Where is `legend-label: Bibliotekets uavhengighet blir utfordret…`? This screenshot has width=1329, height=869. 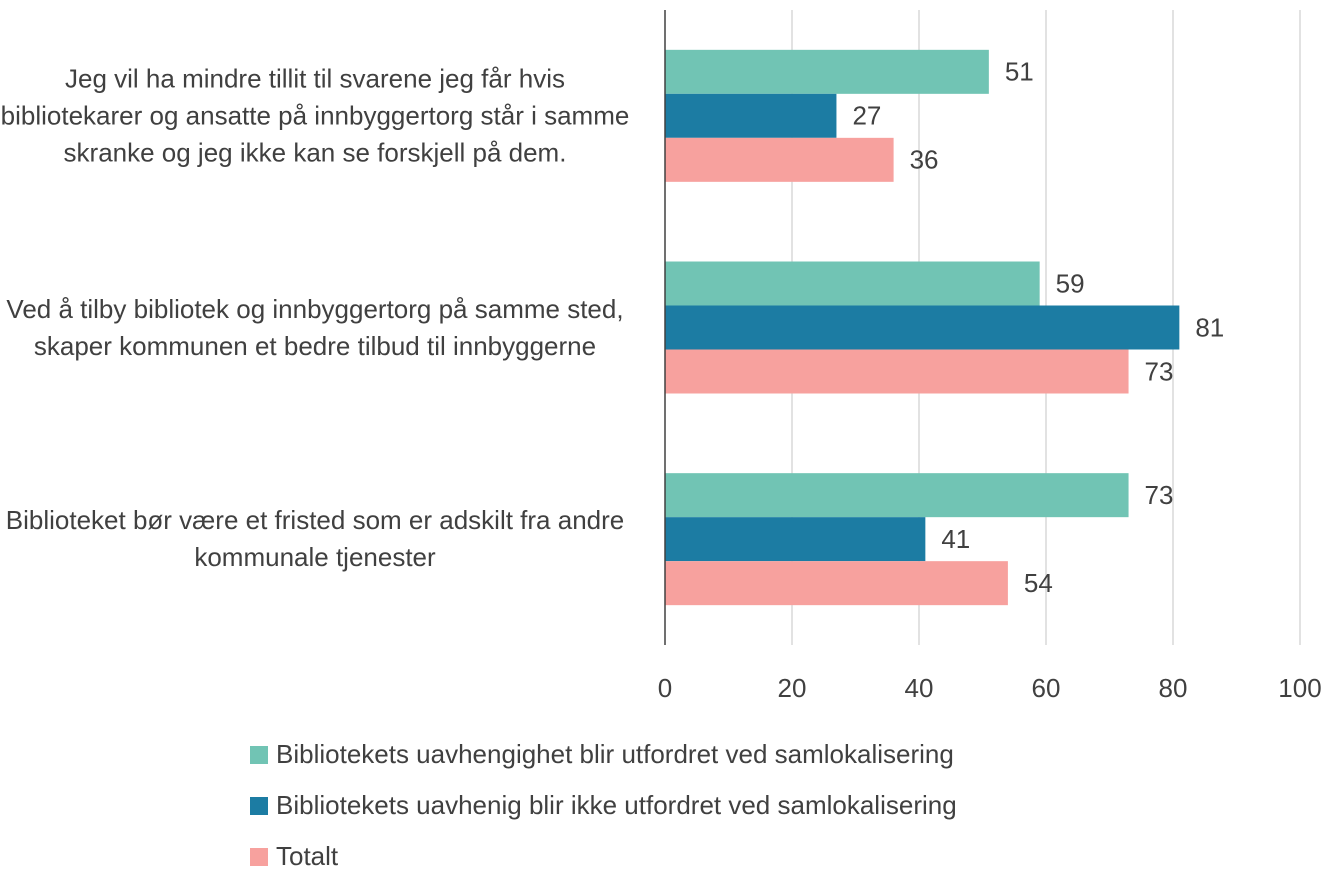 legend-label: Bibliotekets uavhengighet blir utfordret… is located at coordinates (615, 754).